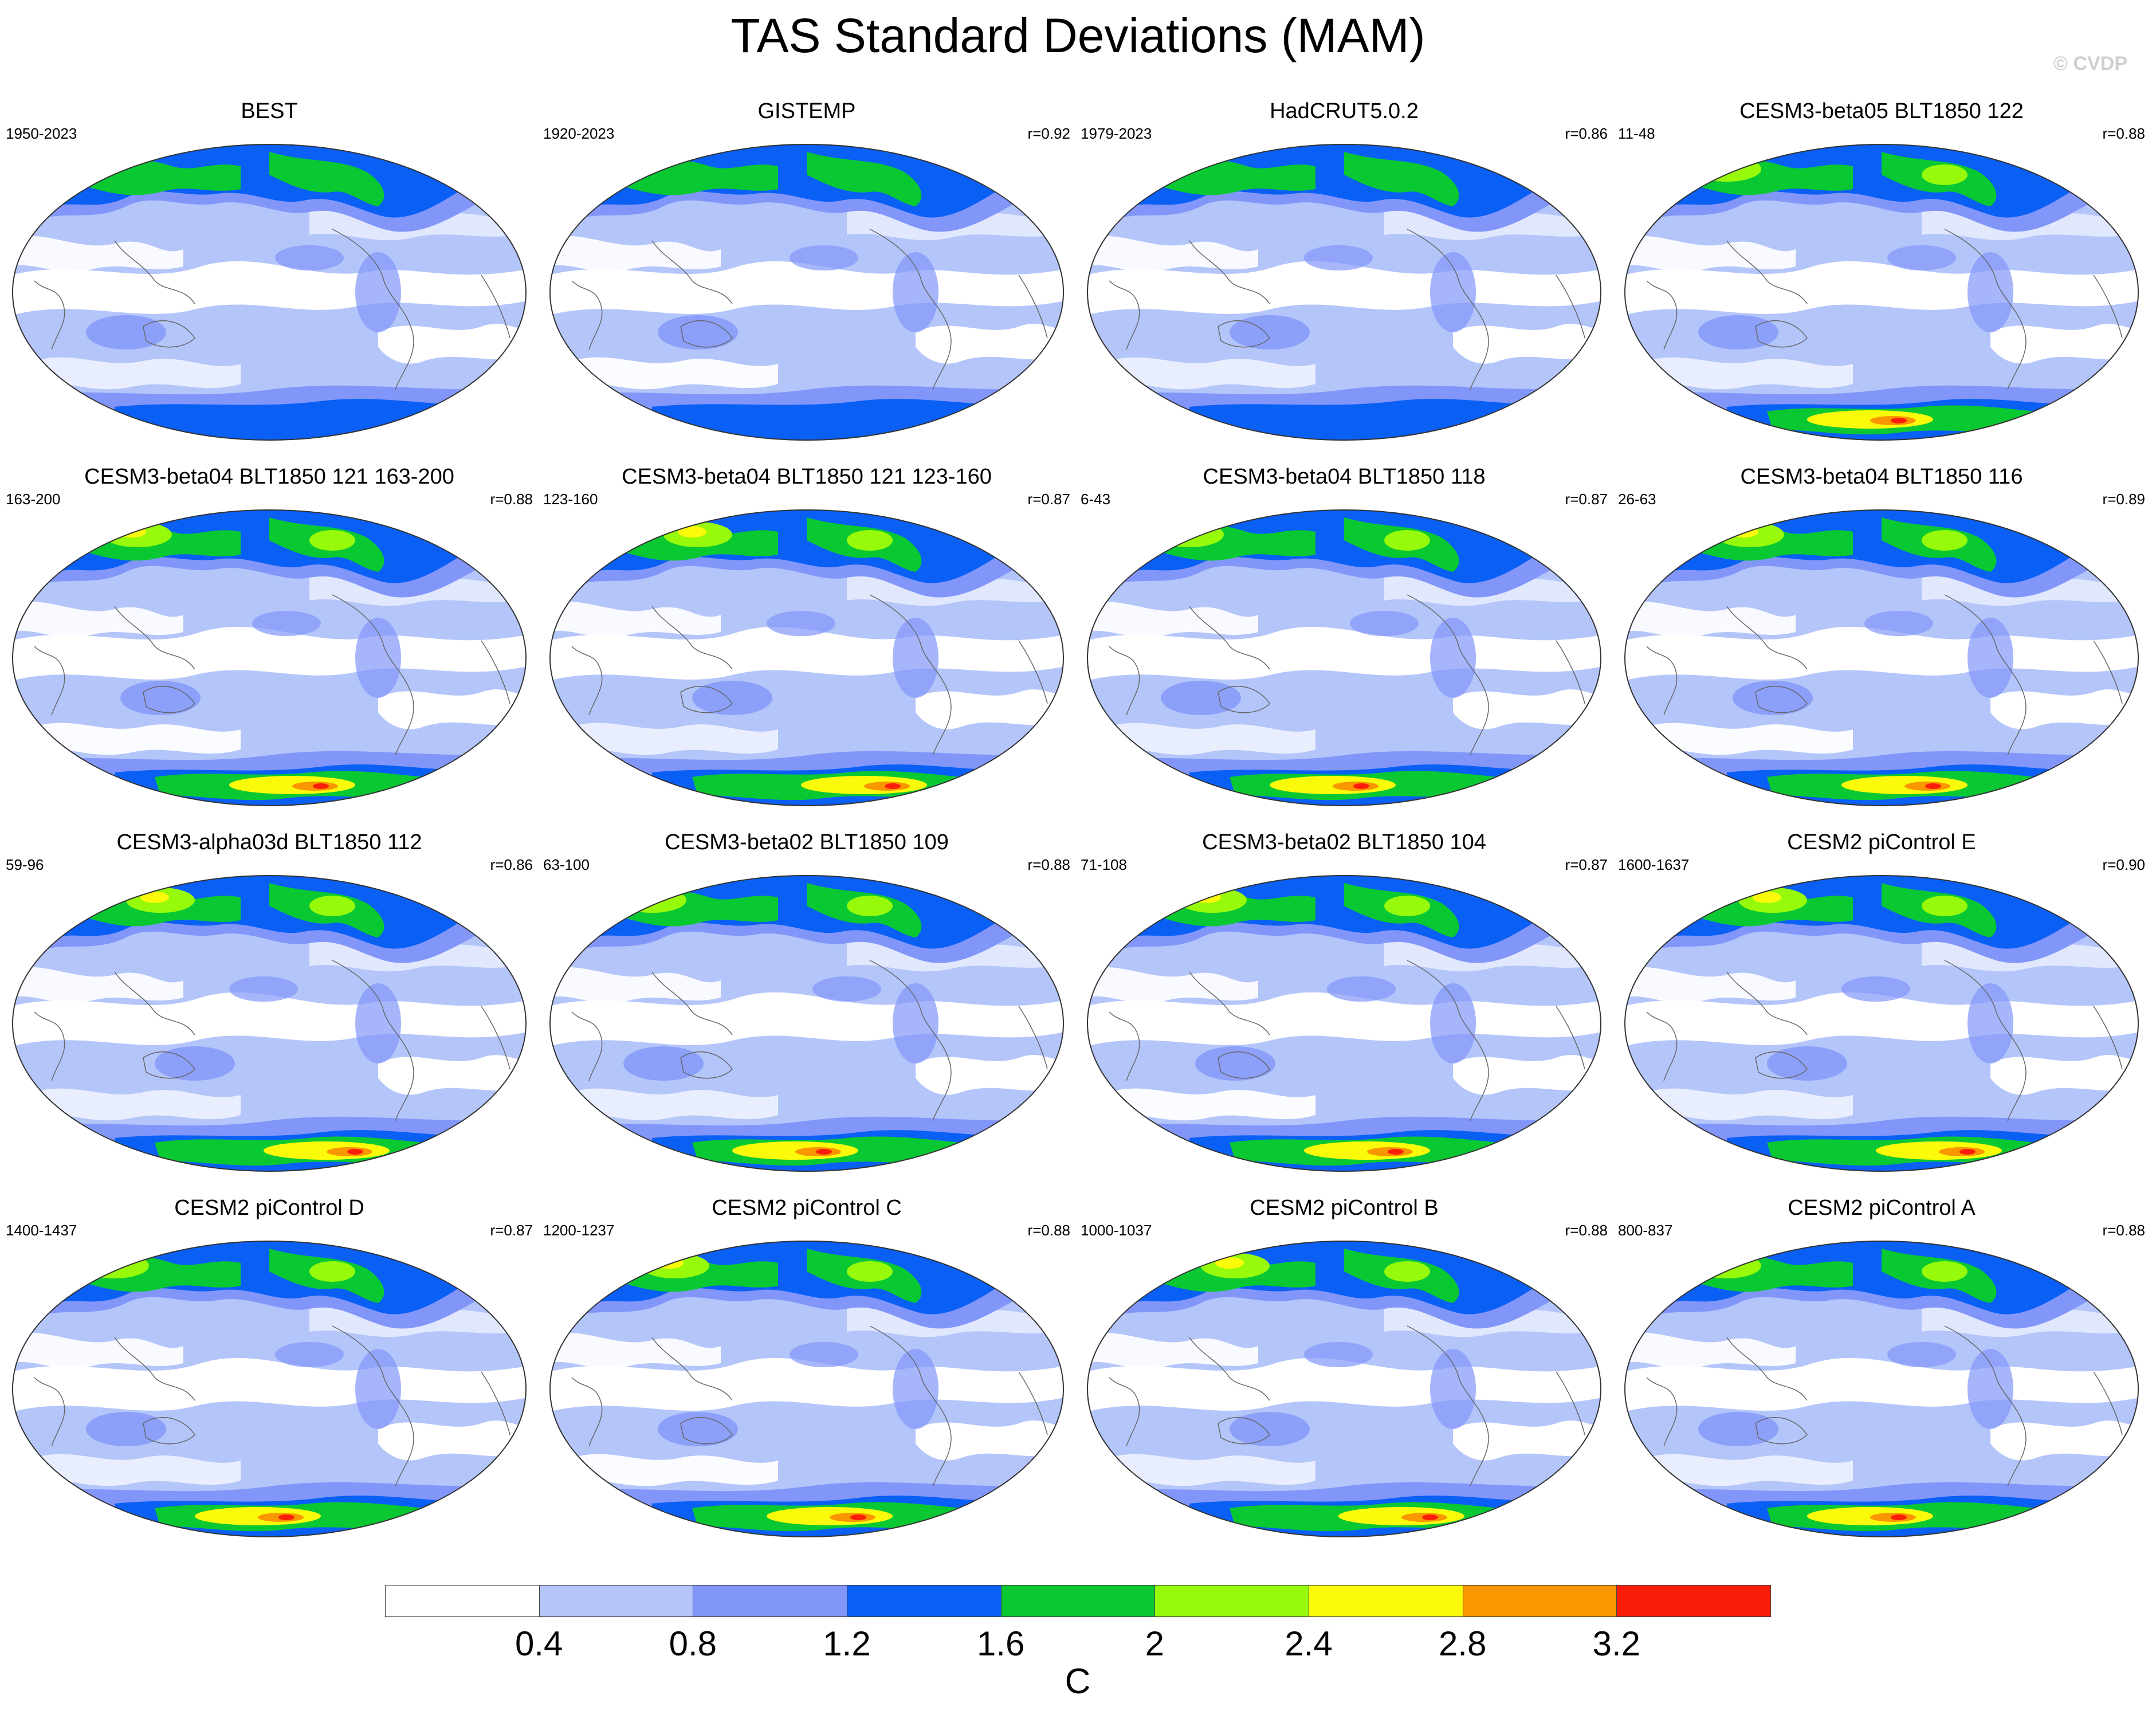  Describe the element at coordinates (1155, 1644) in the screenshot. I see `colorbar-tick-label: 2` at that location.